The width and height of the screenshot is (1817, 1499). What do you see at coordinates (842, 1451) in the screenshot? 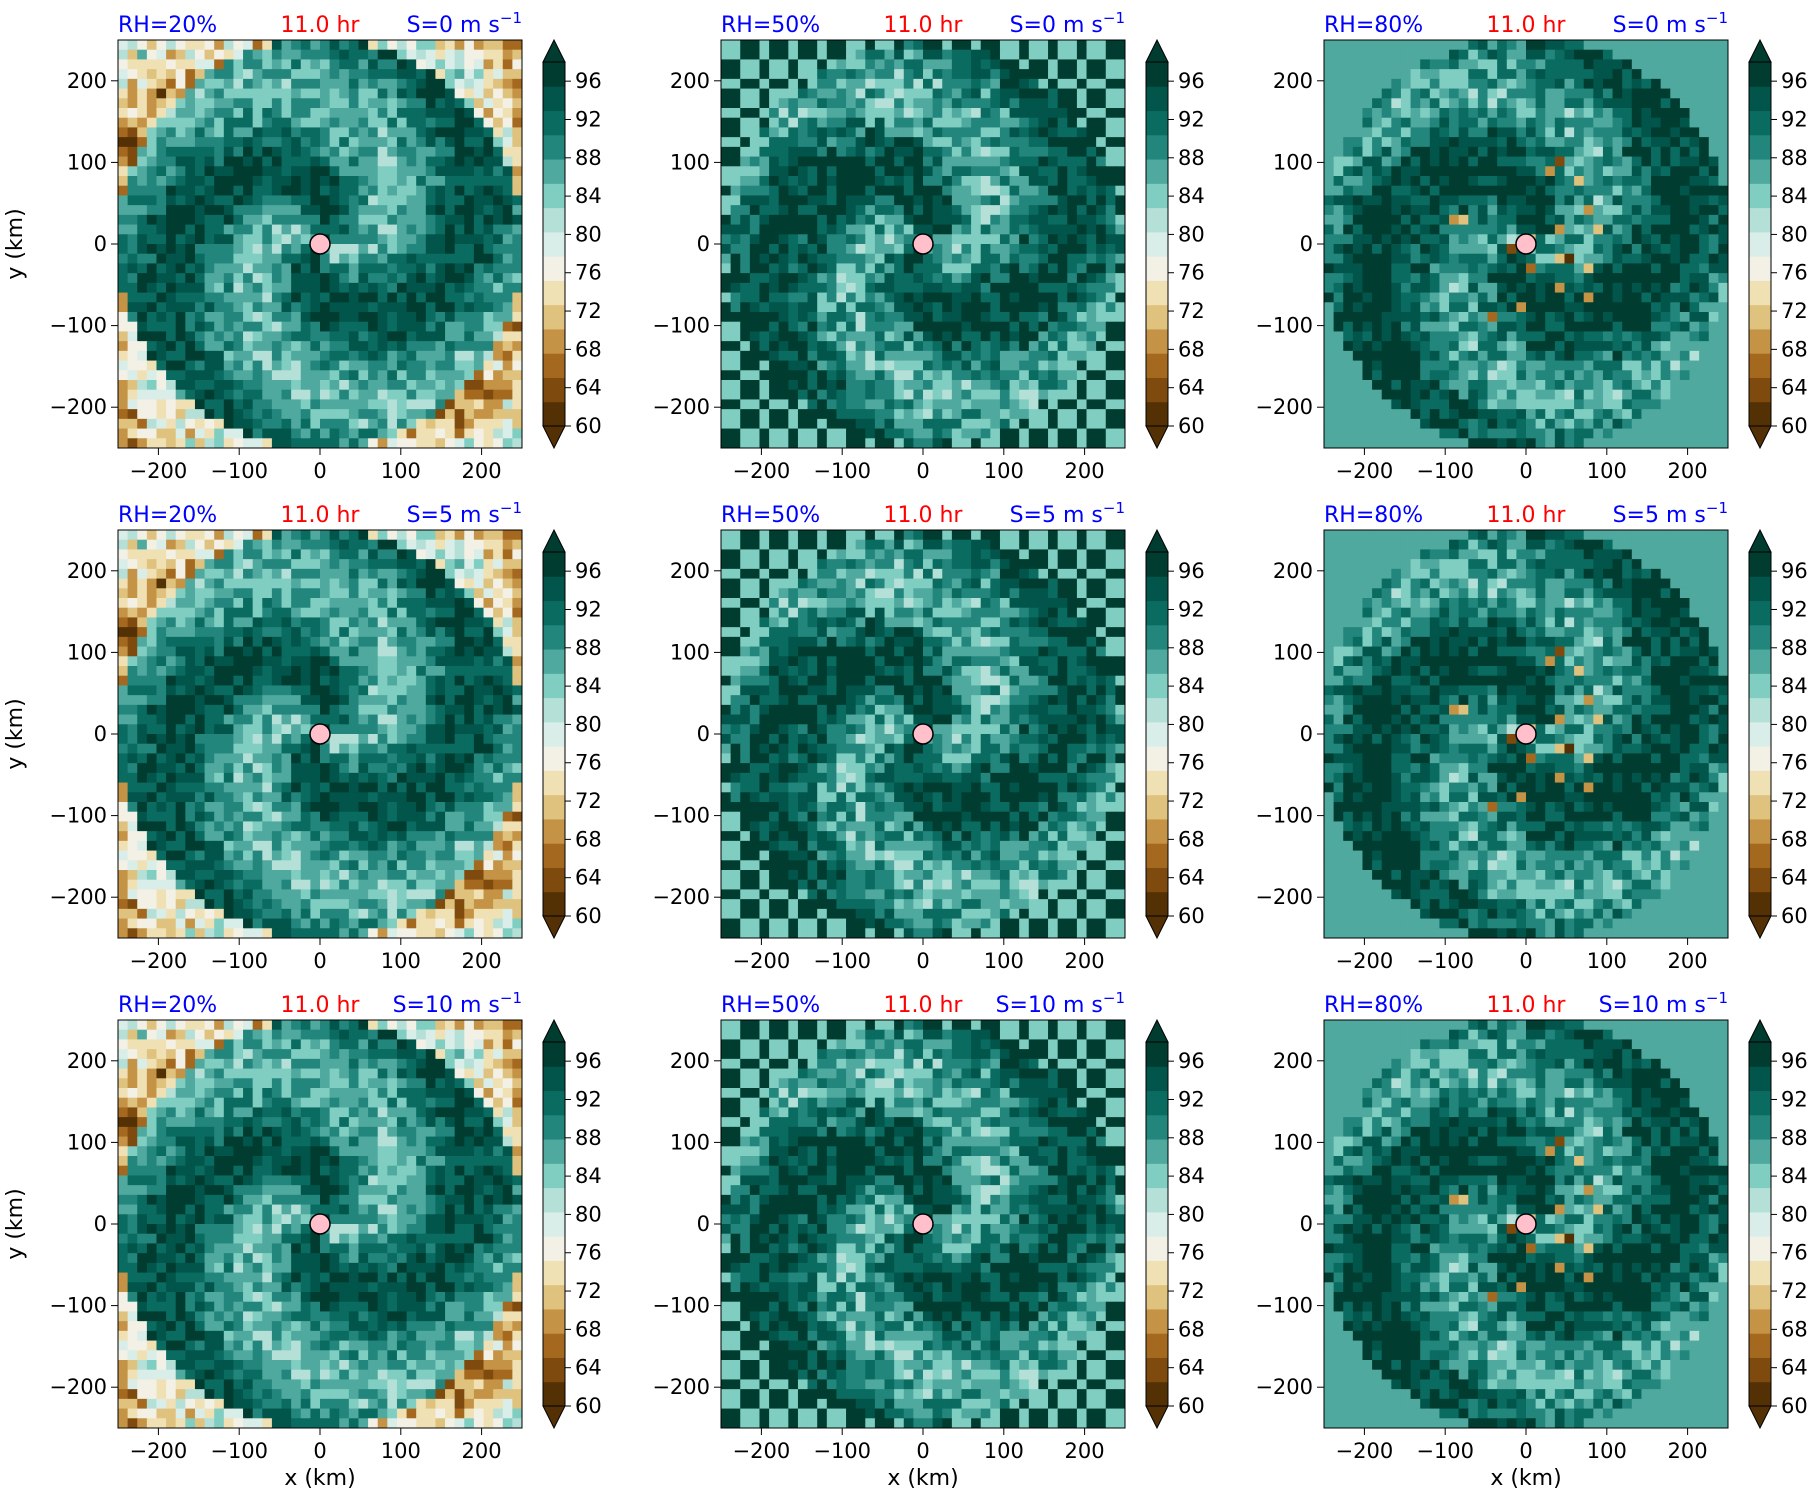
I see `x-tick-label: −100` at bounding box center [842, 1451].